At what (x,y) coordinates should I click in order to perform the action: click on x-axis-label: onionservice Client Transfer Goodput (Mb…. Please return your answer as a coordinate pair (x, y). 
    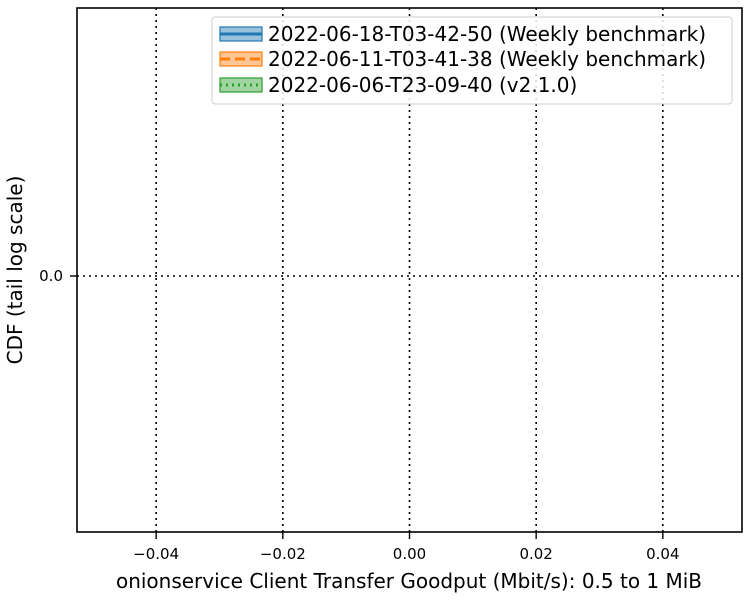
    Looking at the image, I should click on (409, 581).